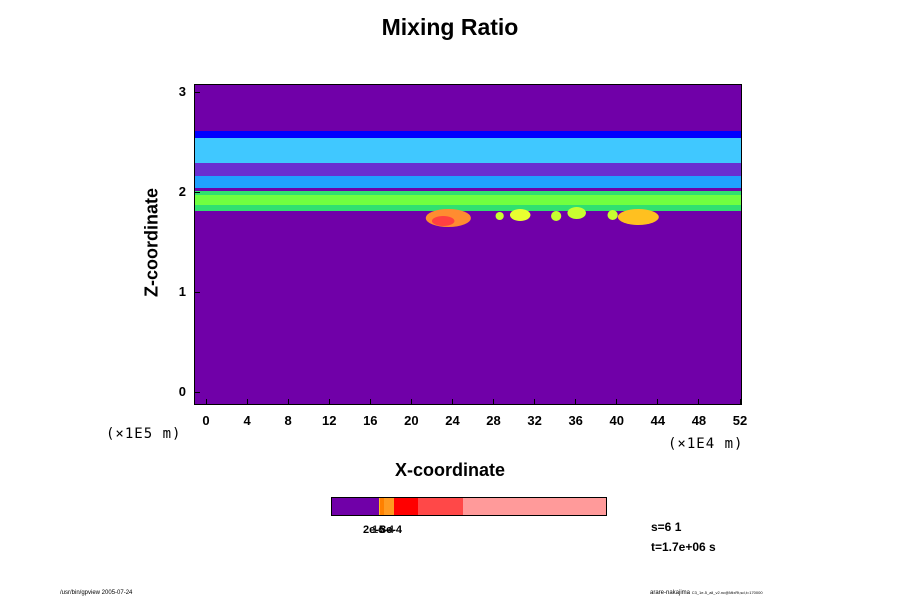 The height and width of the screenshot is (600, 900). Describe the element at coordinates (288, 420) in the screenshot. I see `x-tick-label-2: 8` at that location.